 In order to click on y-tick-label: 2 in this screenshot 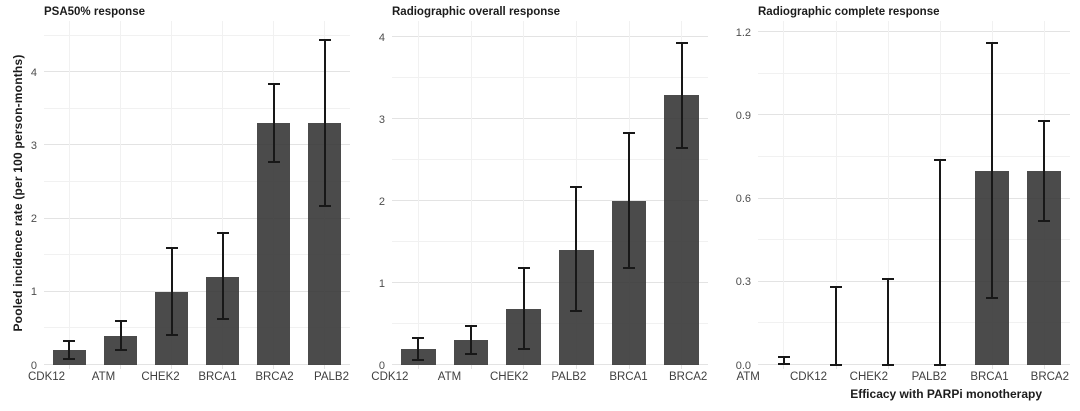, I will do `click(381, 201)`.